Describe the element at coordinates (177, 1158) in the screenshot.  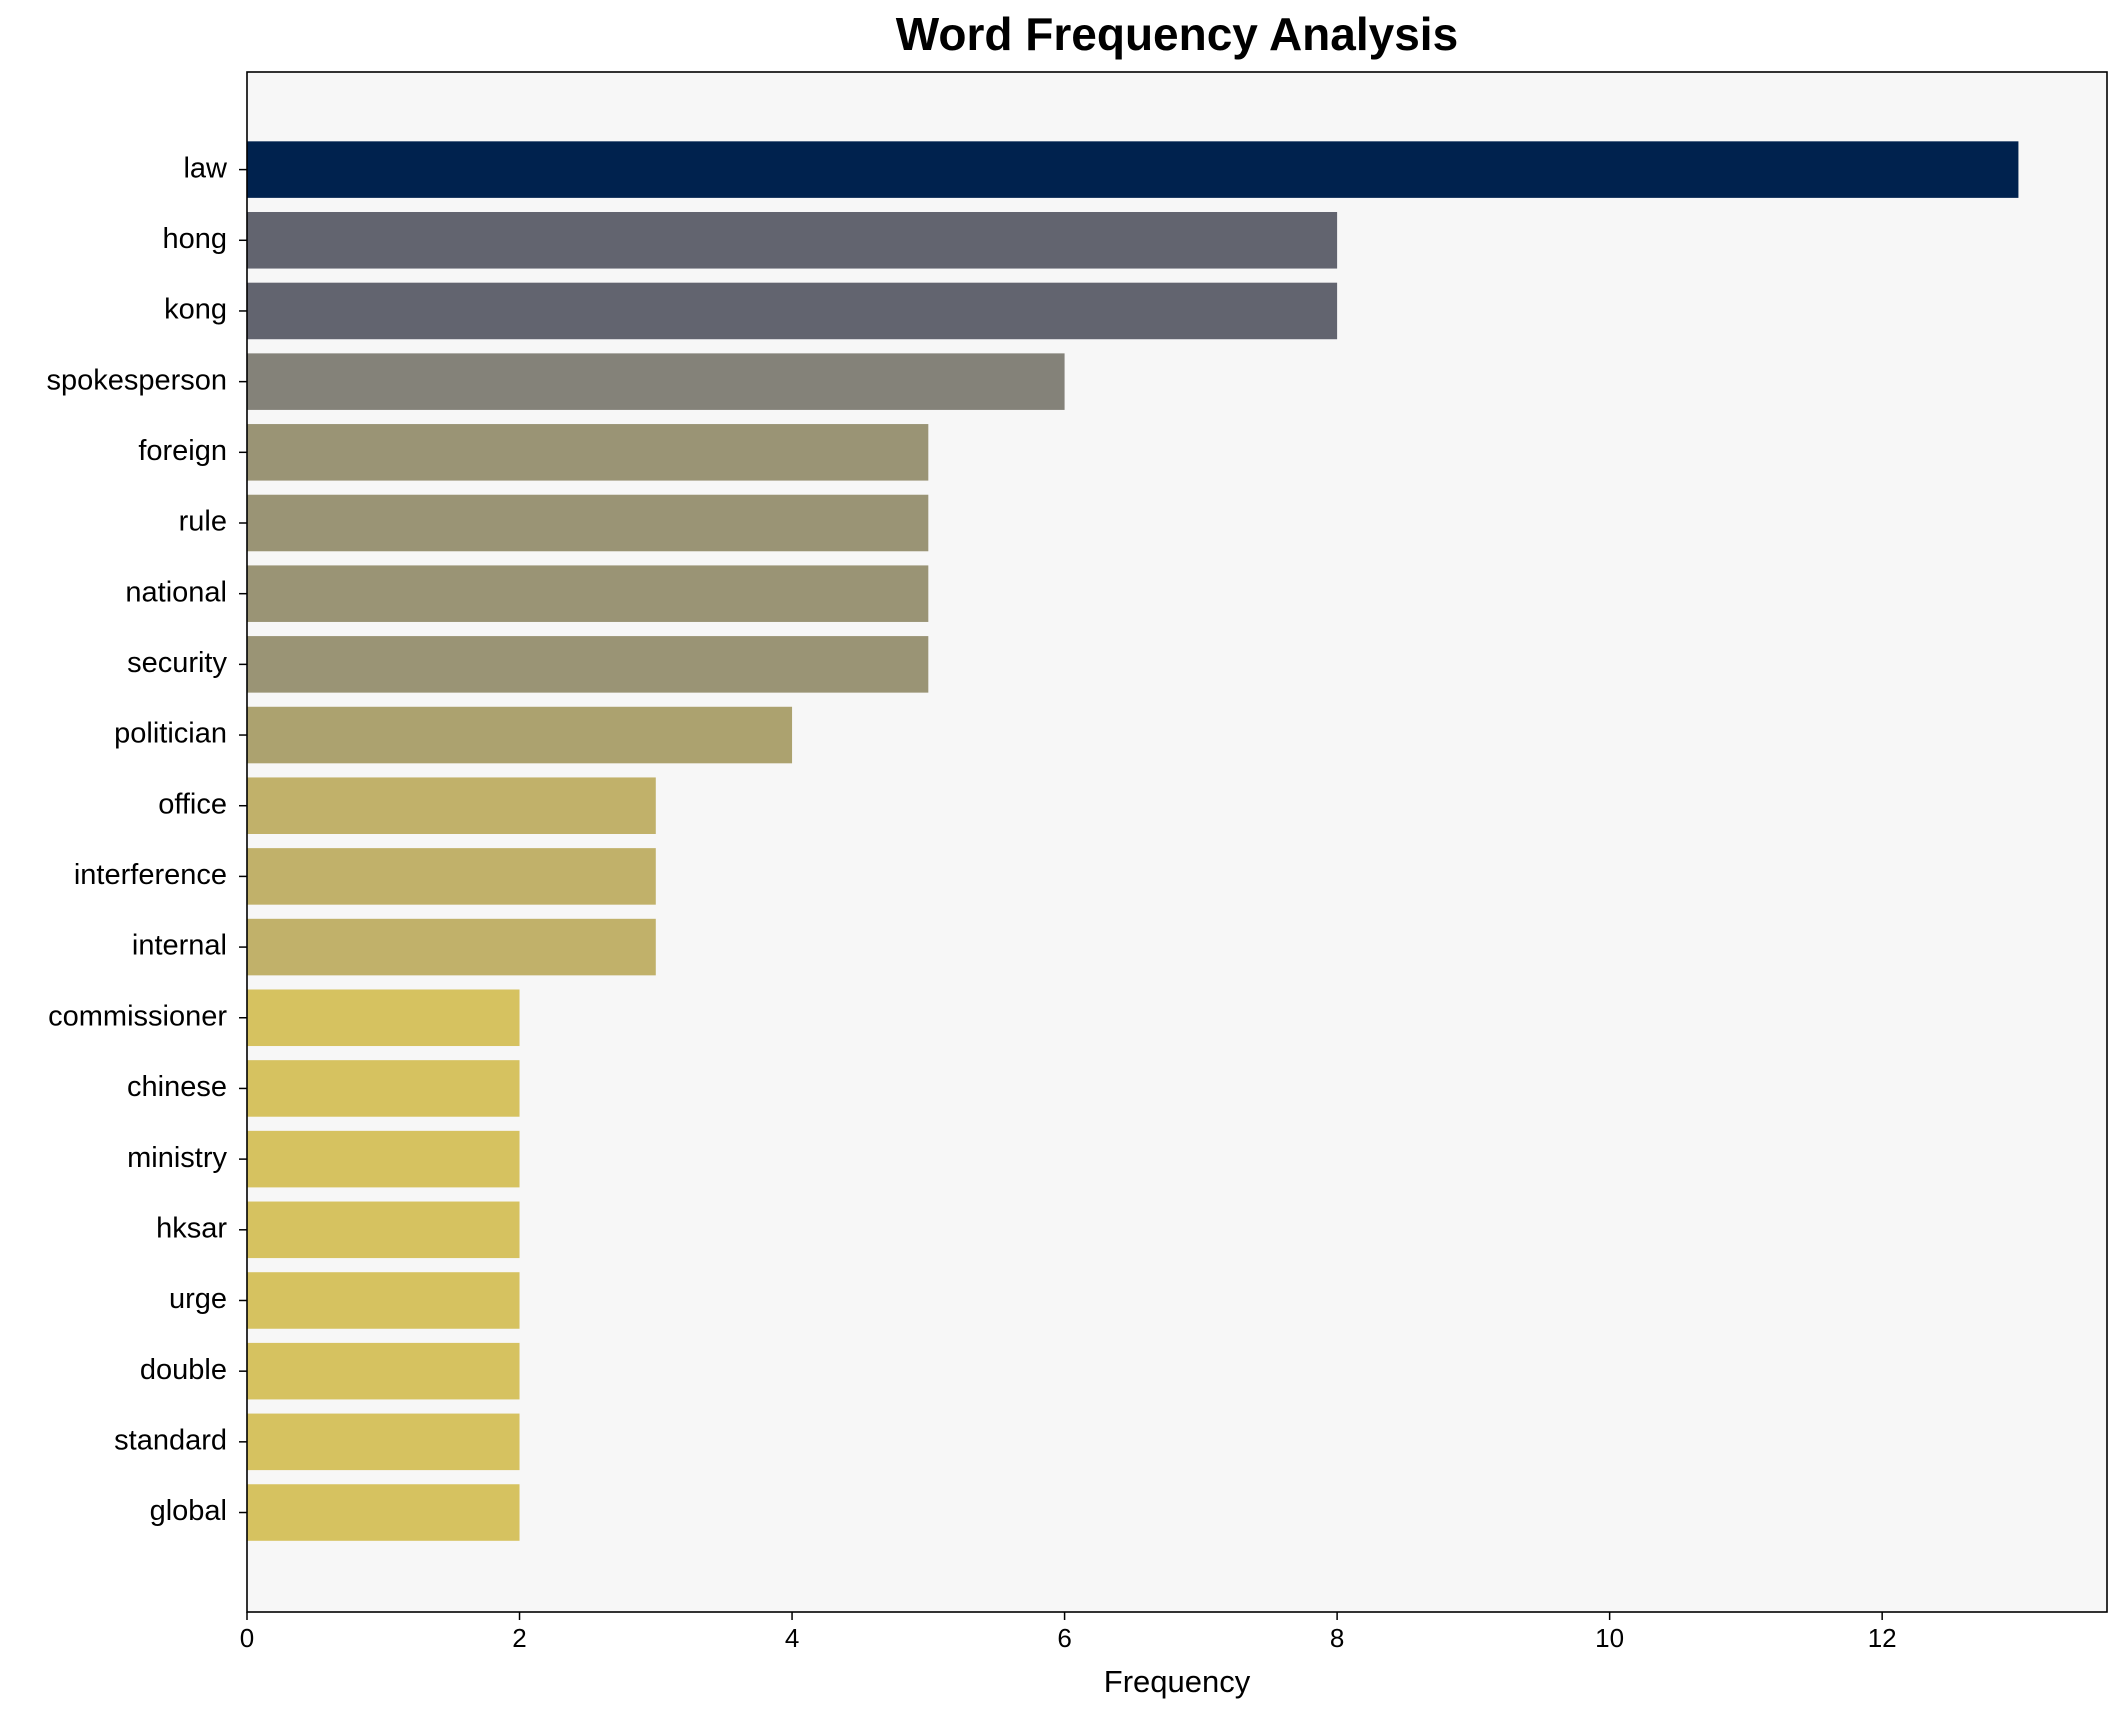
I see `y-tick-label: ministry` at that location.